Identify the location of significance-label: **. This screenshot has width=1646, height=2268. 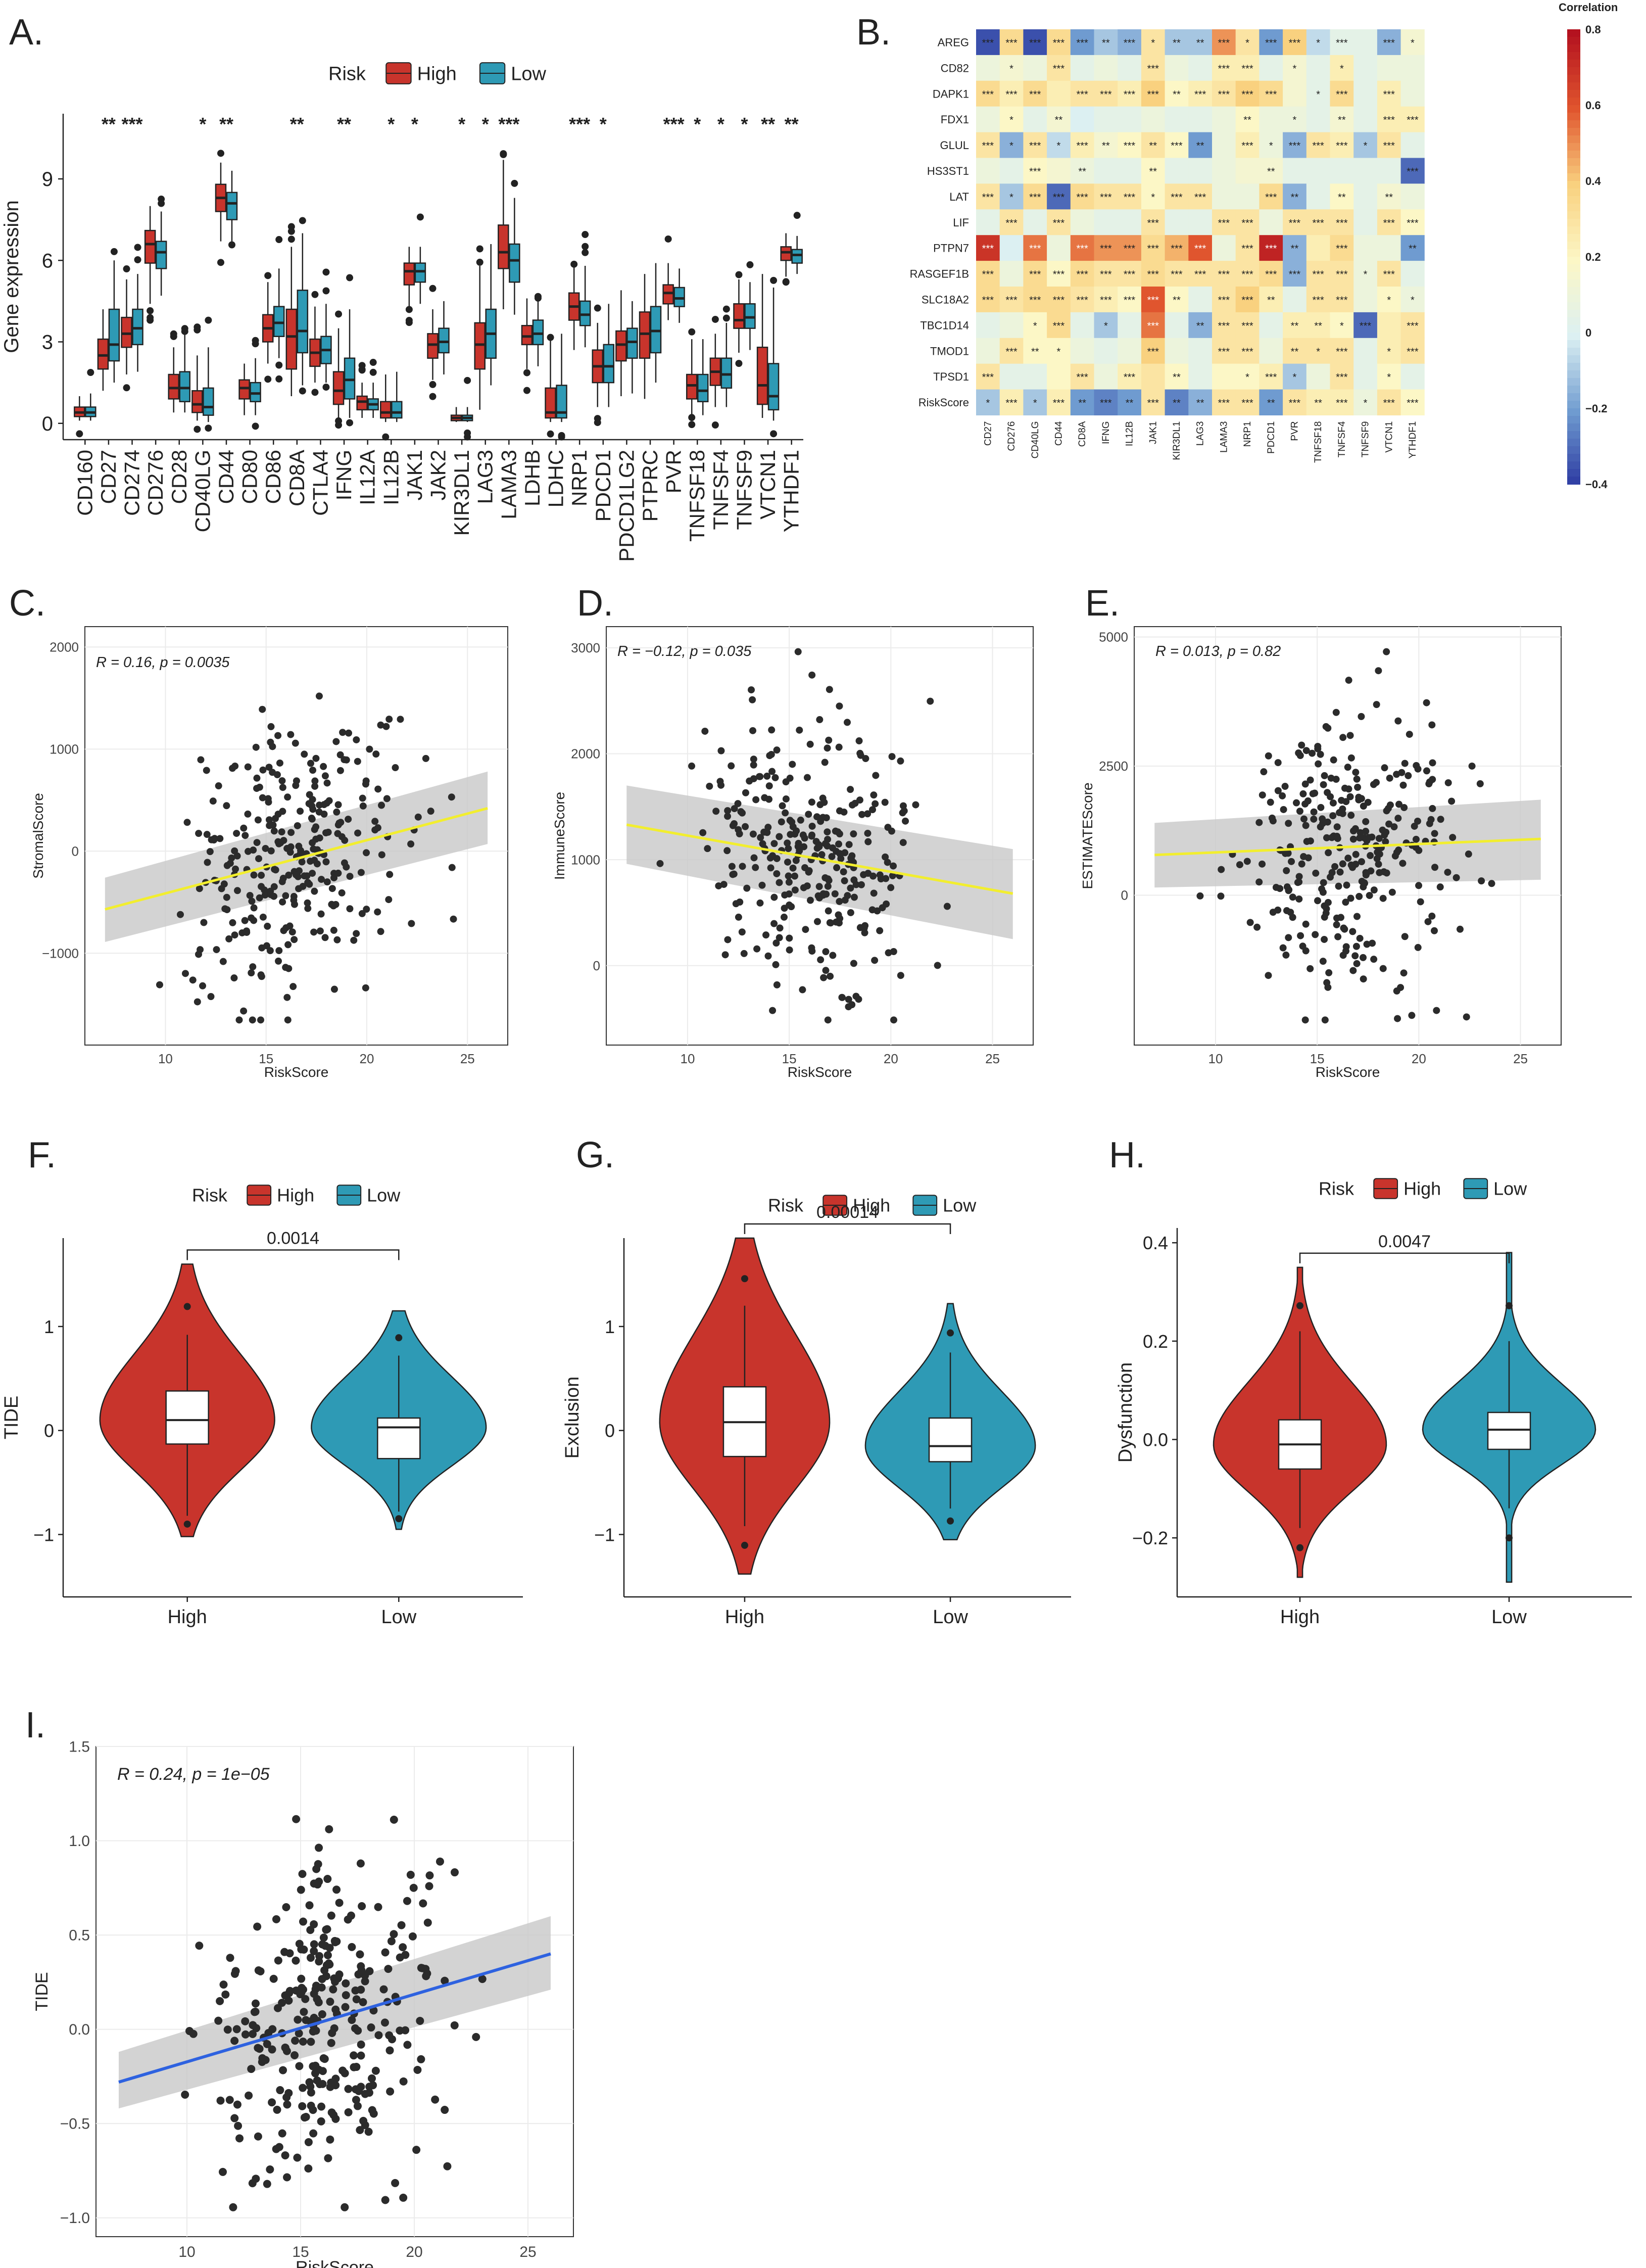
(768, 124).